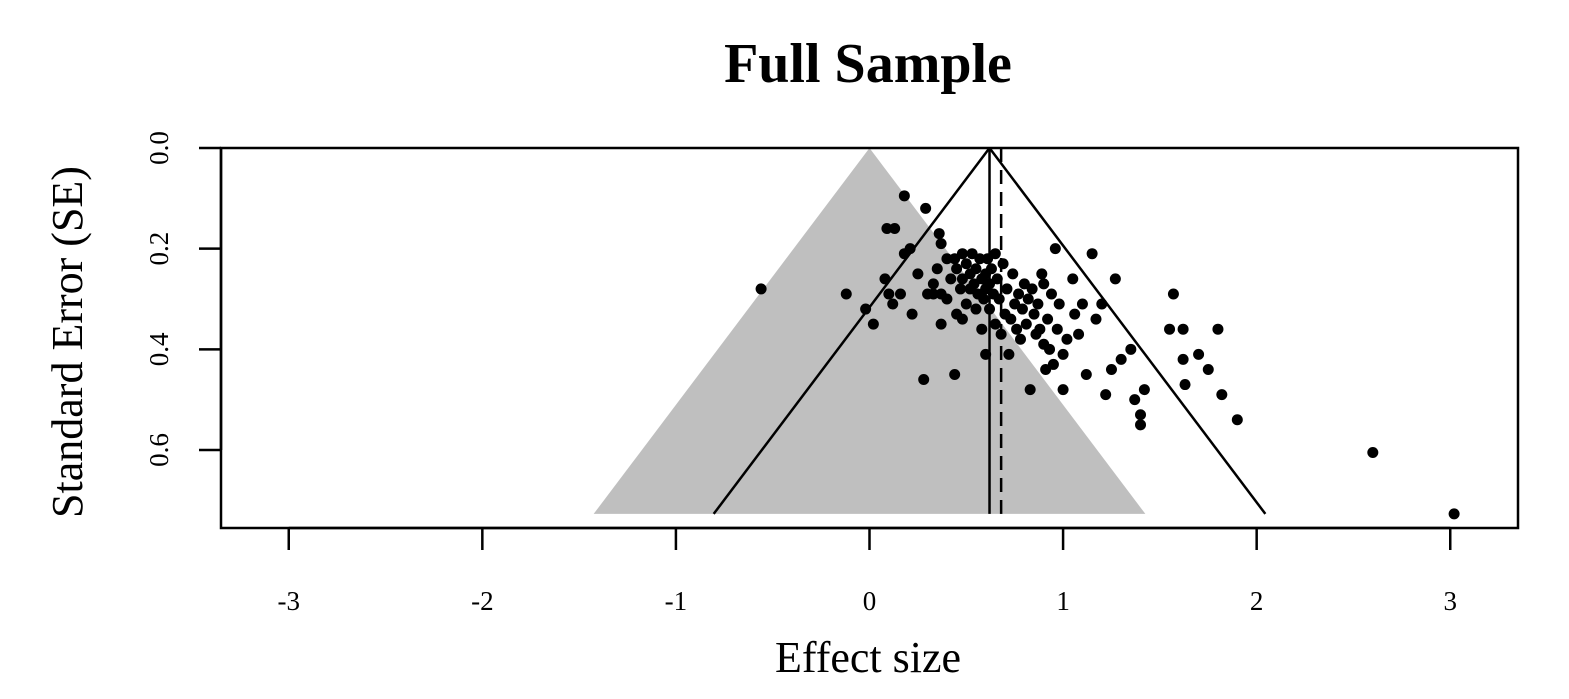 Image resolution: width=1569 pixels, height=699 pixels. I want to click on x-tick-label: 0, so click(870, 601).